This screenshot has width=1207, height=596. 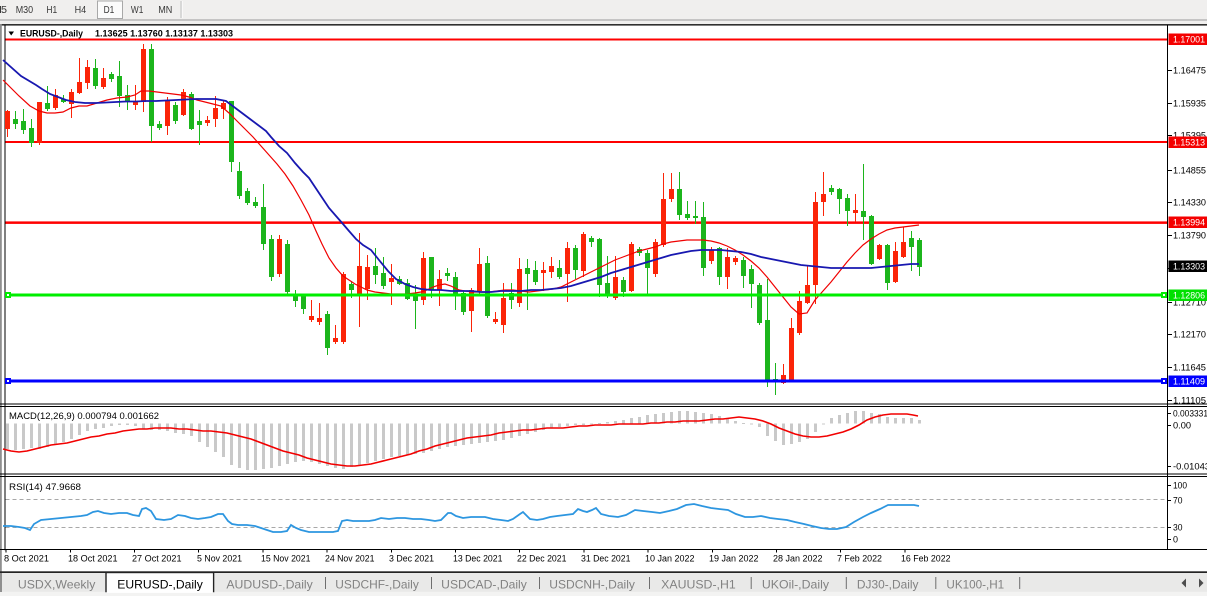 I want to click on svg-text: MN, so click(x=165, y=10).